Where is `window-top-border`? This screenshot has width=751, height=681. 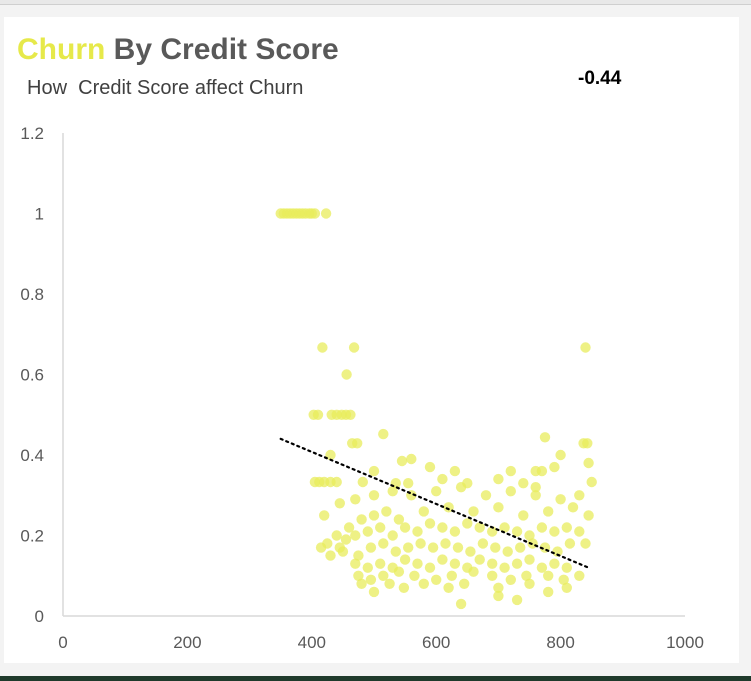
window-top-border is located at coordinates (375, 2).